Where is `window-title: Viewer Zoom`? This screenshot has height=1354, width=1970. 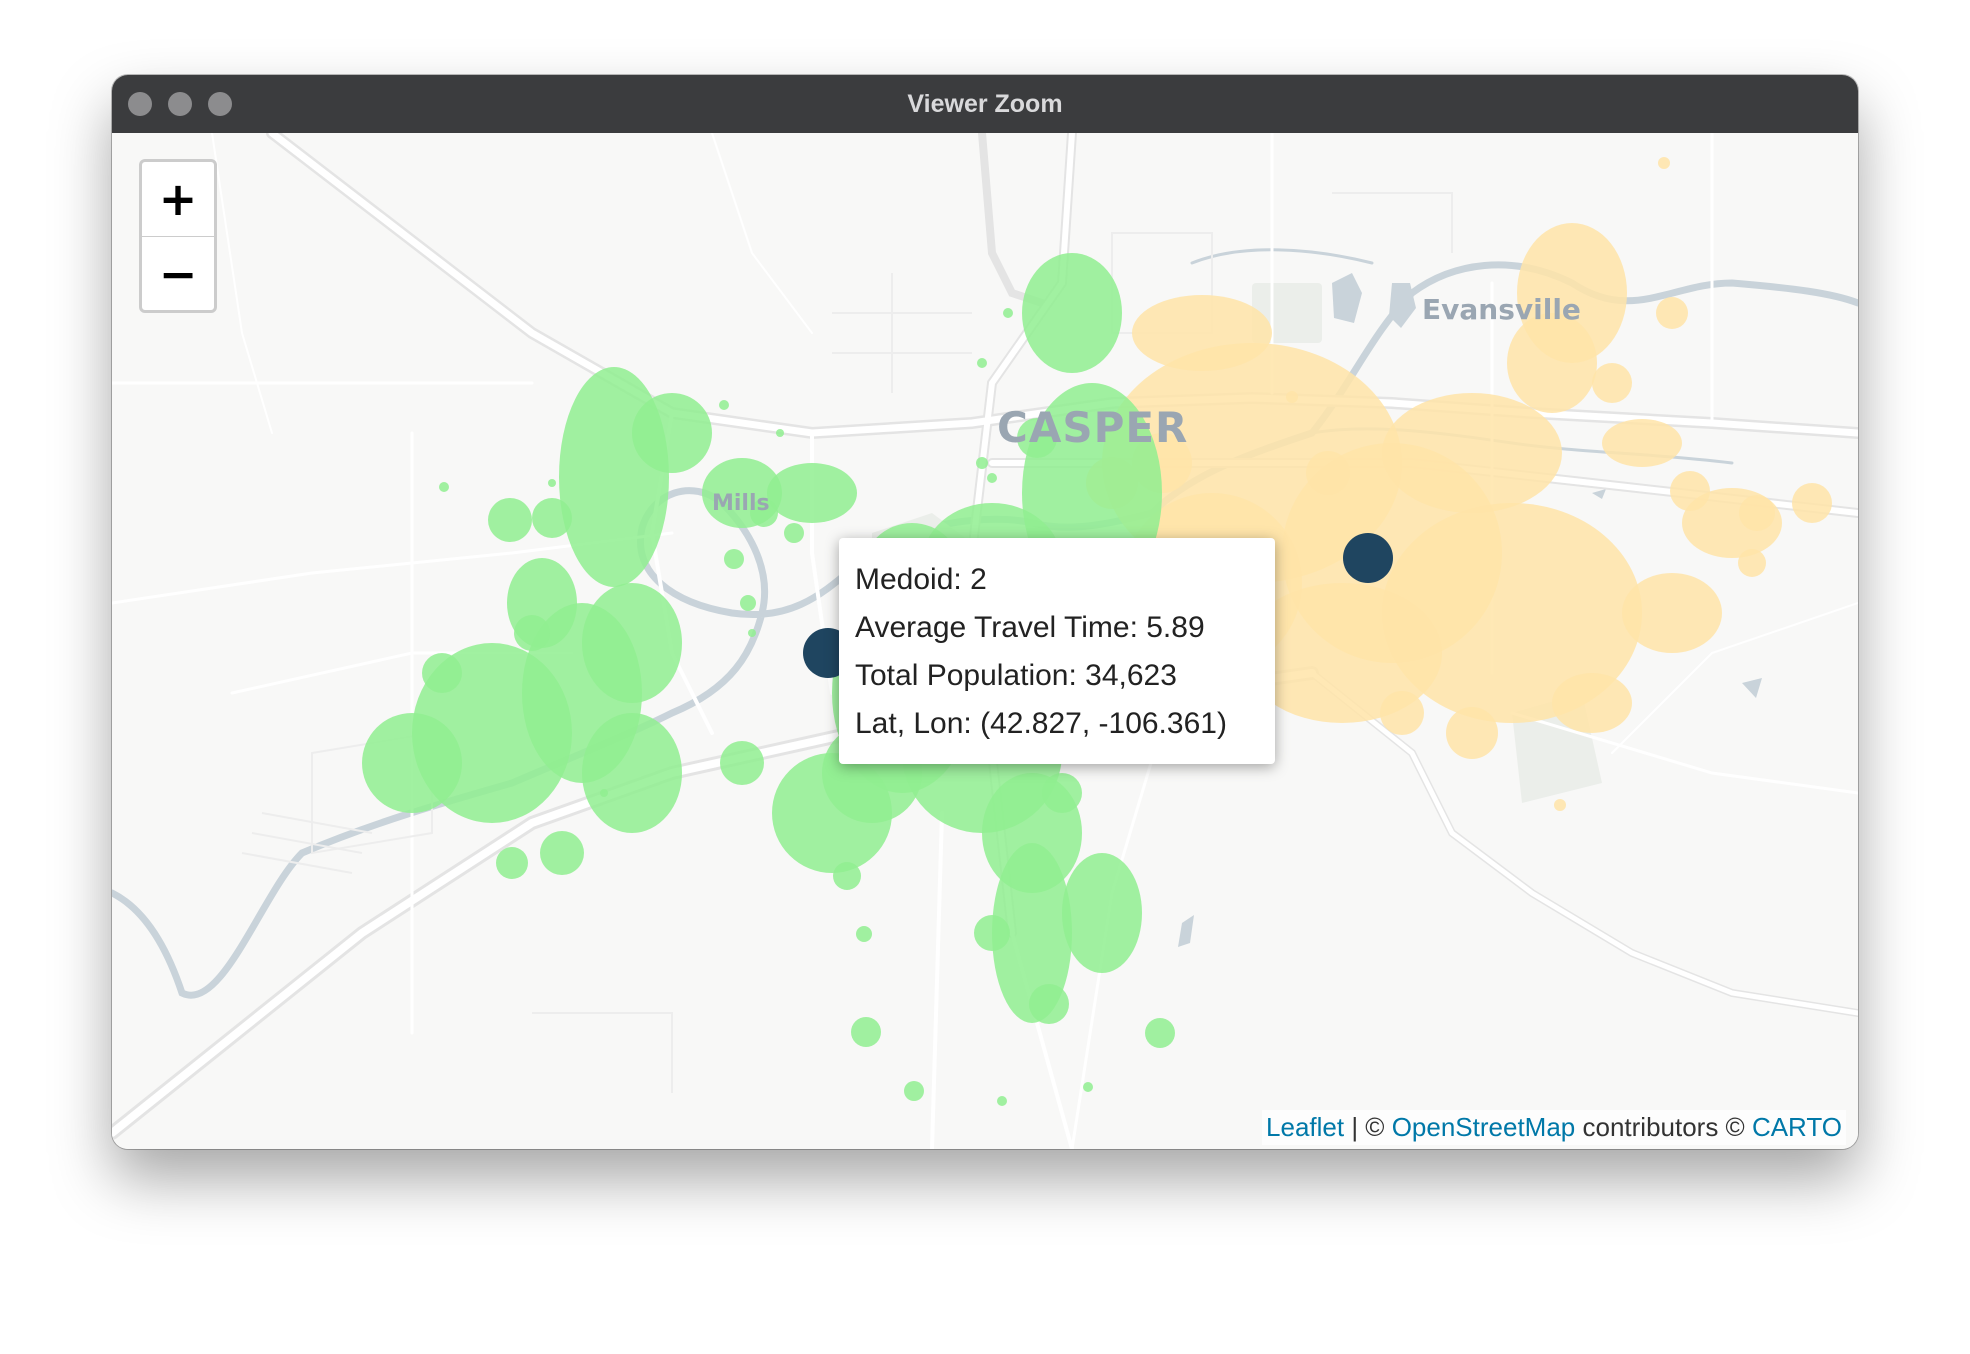
window-title: Viewer Zoom is located at coordinates (985, 104).